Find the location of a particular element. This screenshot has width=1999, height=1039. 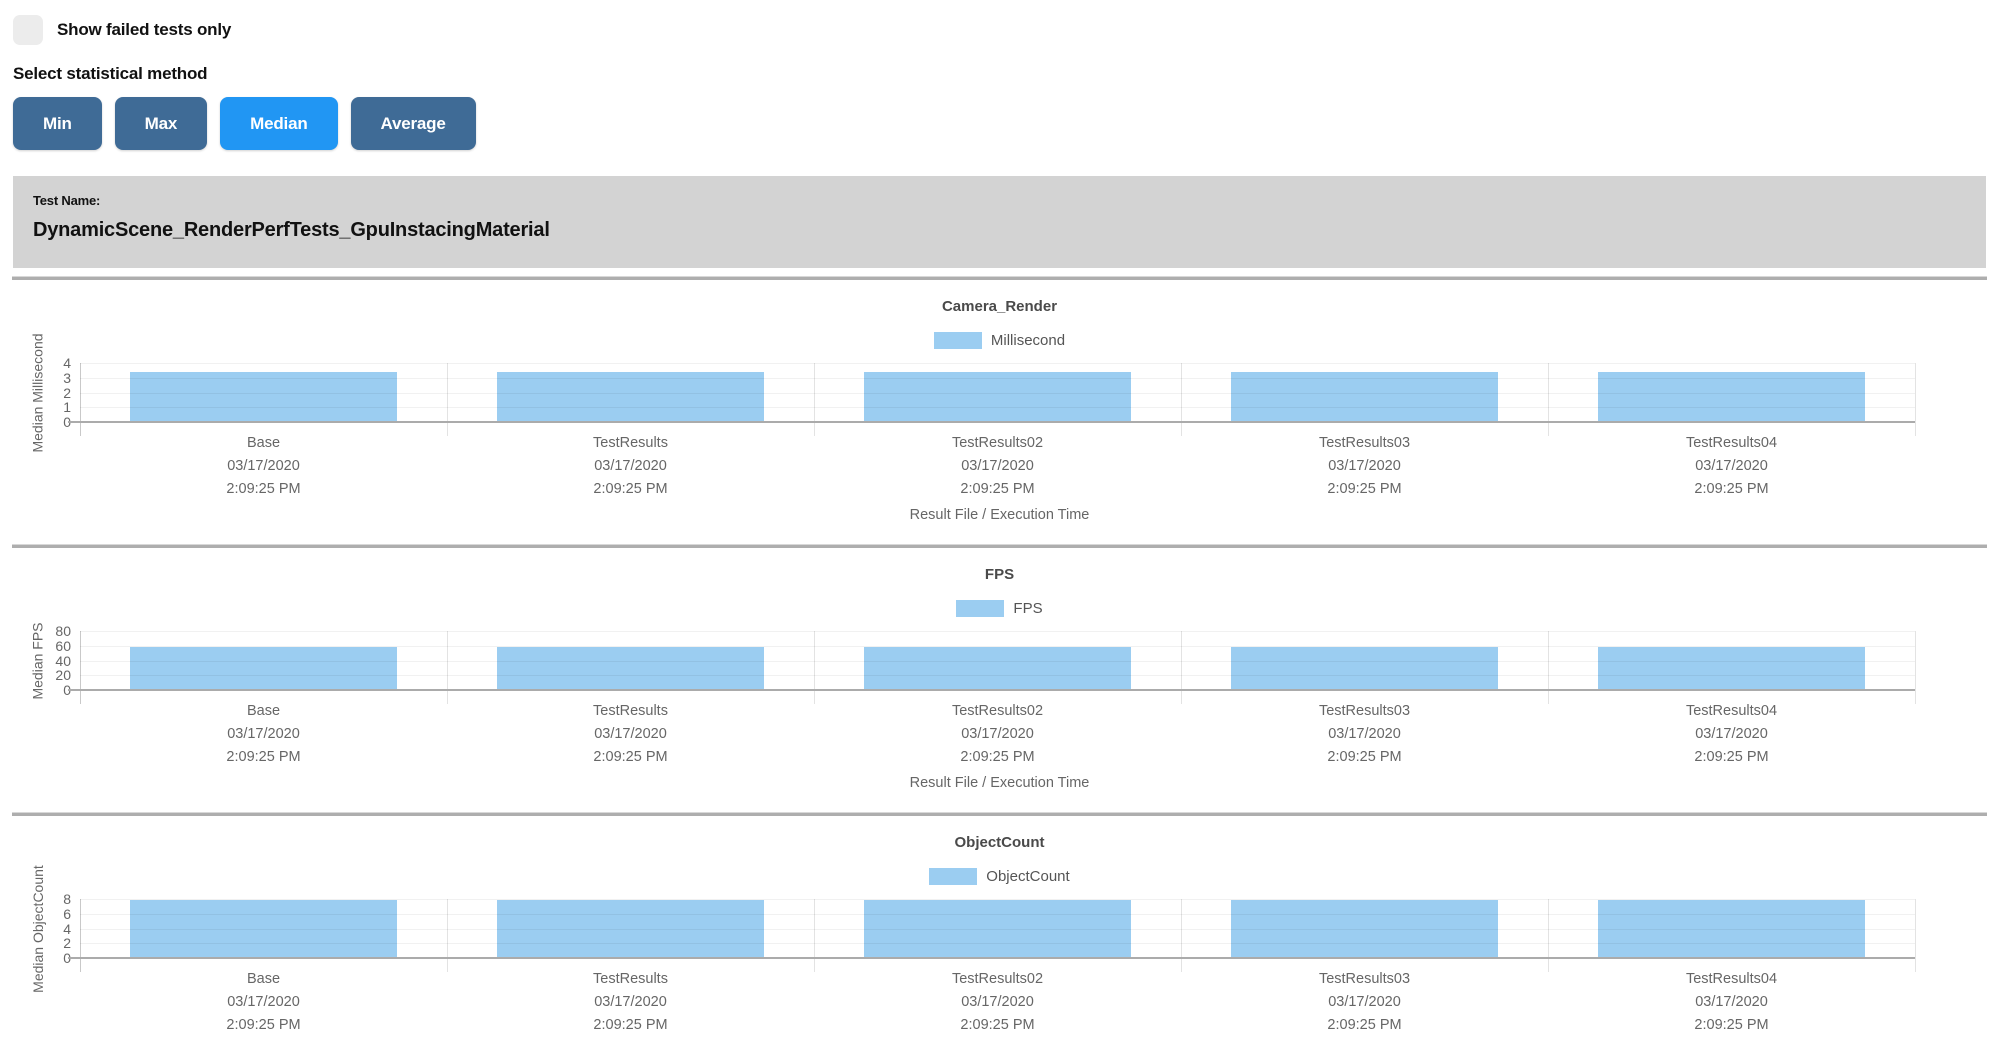

x-axis-title: Result File / Execution Time is located at coordinates (999, 515).